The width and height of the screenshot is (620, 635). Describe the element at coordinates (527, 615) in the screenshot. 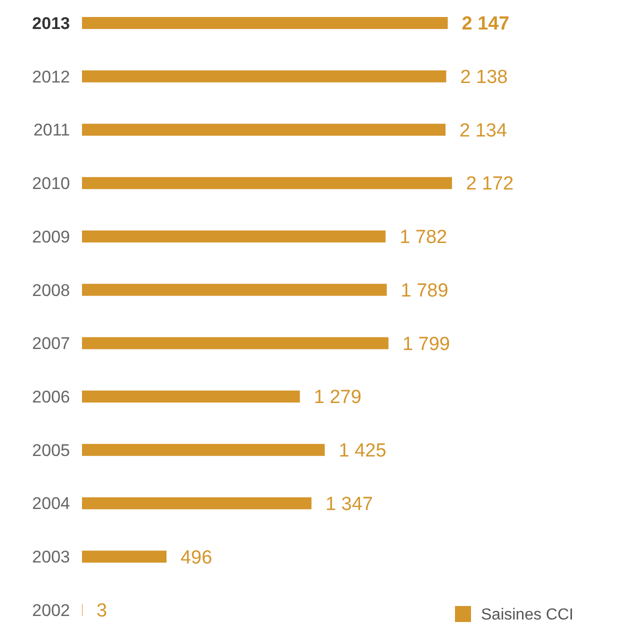

I see `legend-label: Saisines CCI` at that location.